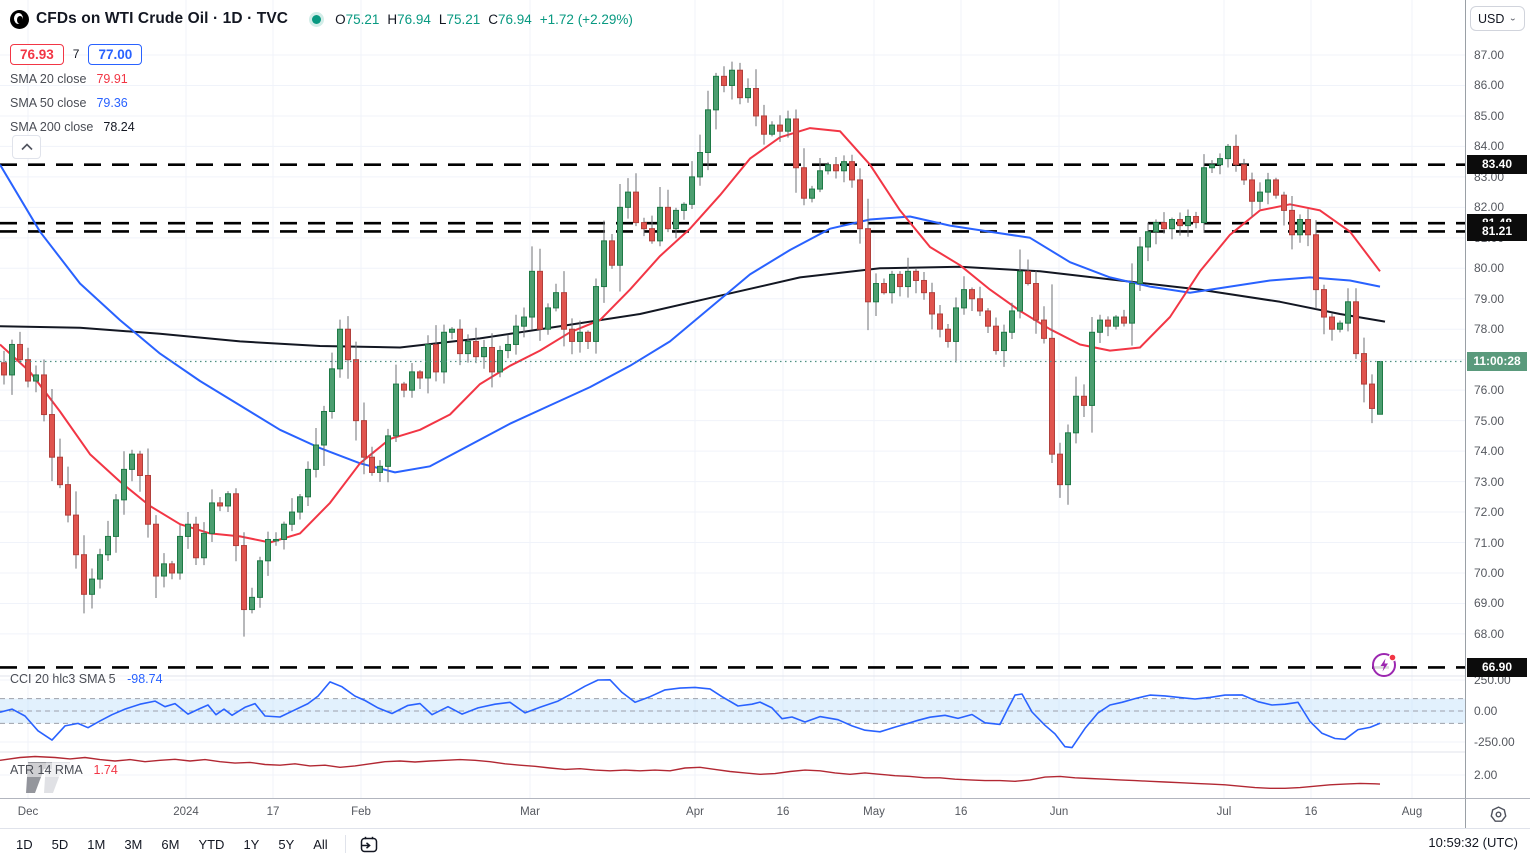  What do you see at coordinates (1497, 667) in the screenshot?
I see `price-level-badge: 66.90` at bounding box center [1497, 667].